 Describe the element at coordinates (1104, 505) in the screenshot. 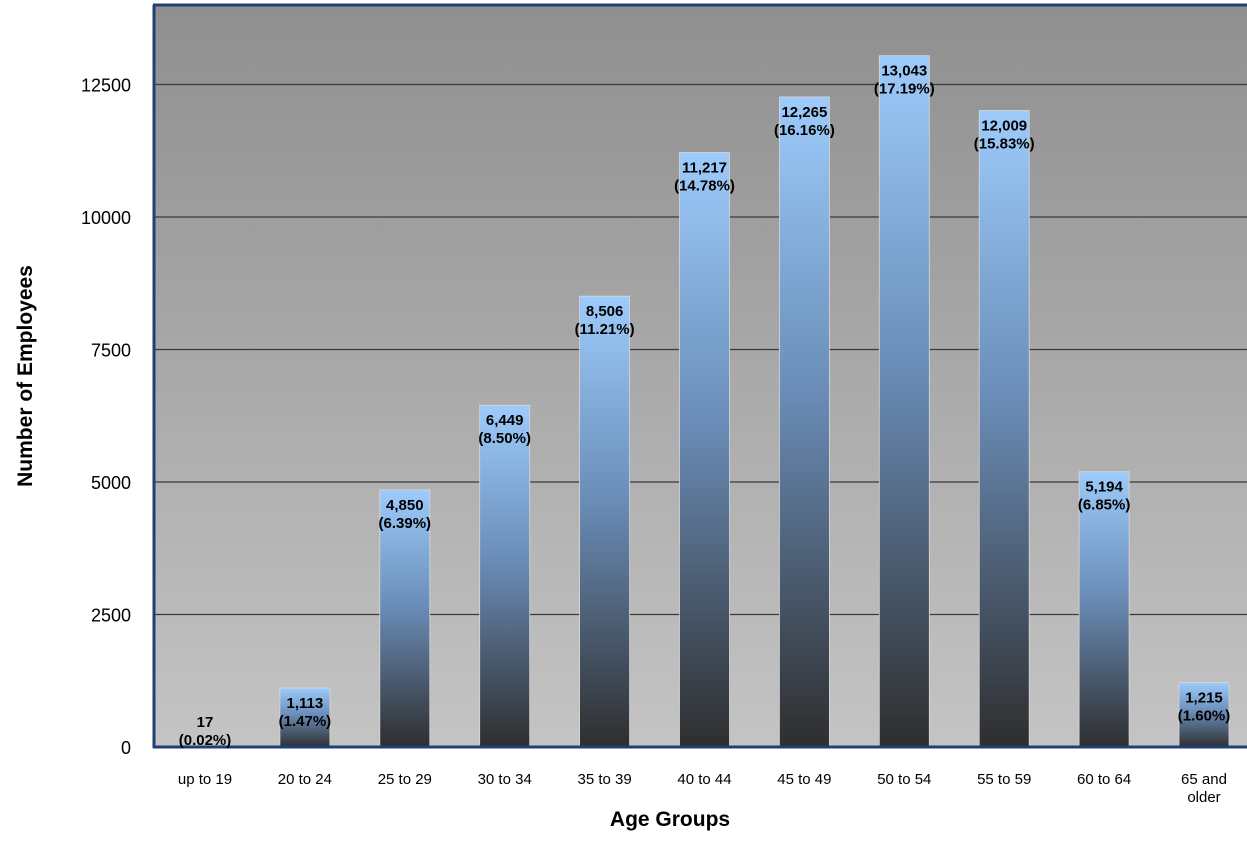

I see `data-label-percent: (6.85%)` at that location.